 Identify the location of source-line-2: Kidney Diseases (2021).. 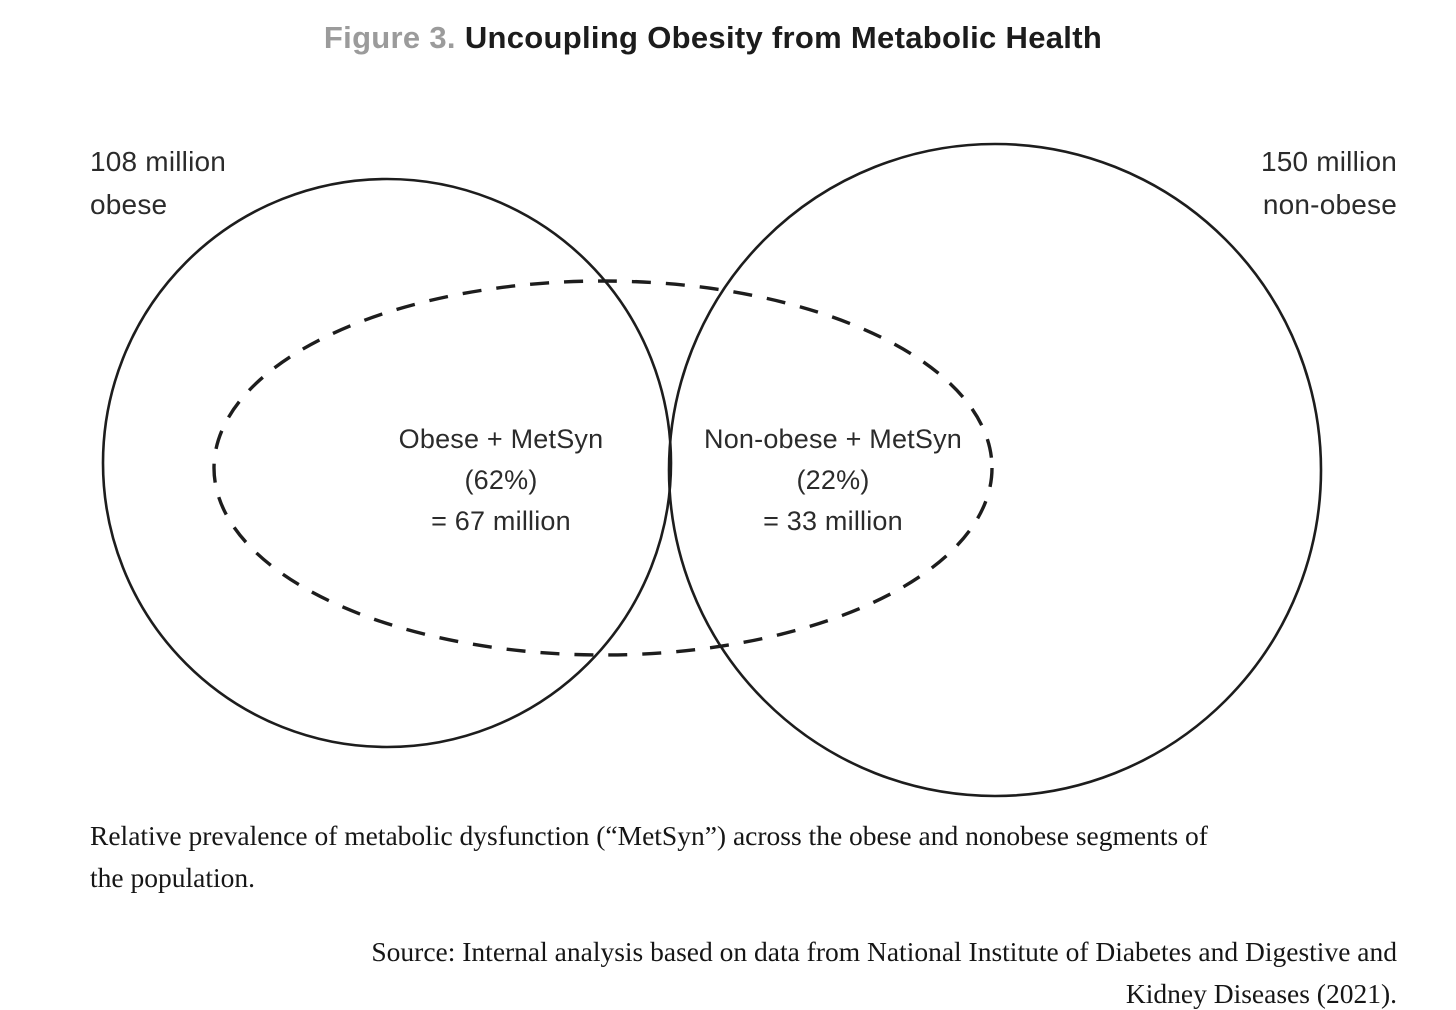
(1261, 993).